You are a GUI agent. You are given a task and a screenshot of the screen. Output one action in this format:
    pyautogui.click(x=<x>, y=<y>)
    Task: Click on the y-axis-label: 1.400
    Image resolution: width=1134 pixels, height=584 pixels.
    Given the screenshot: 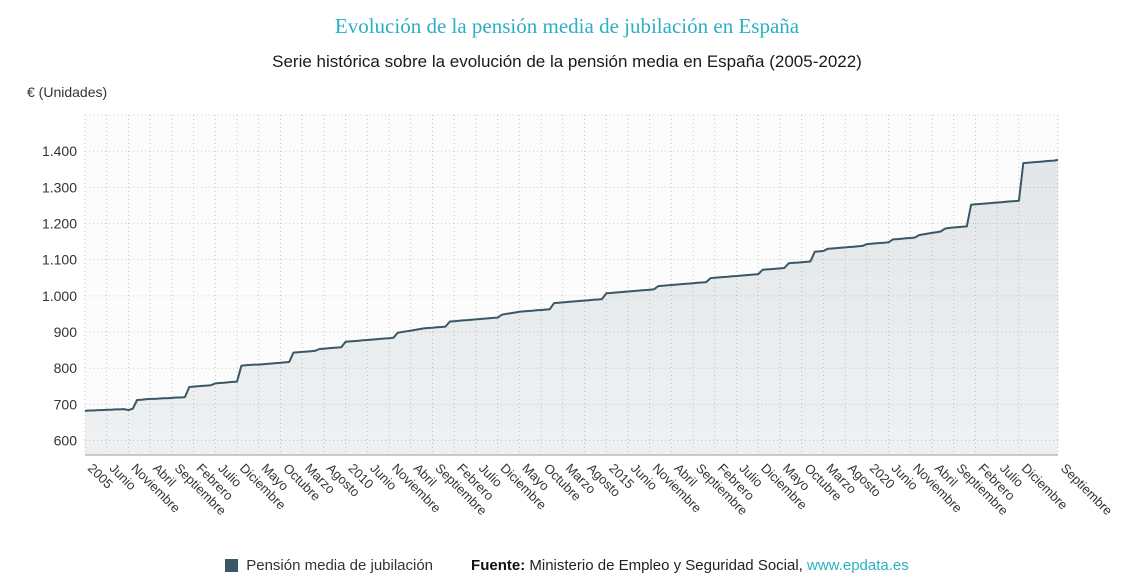 What is the action you would take?
    pyautogui.click(x=59, y=151)
    